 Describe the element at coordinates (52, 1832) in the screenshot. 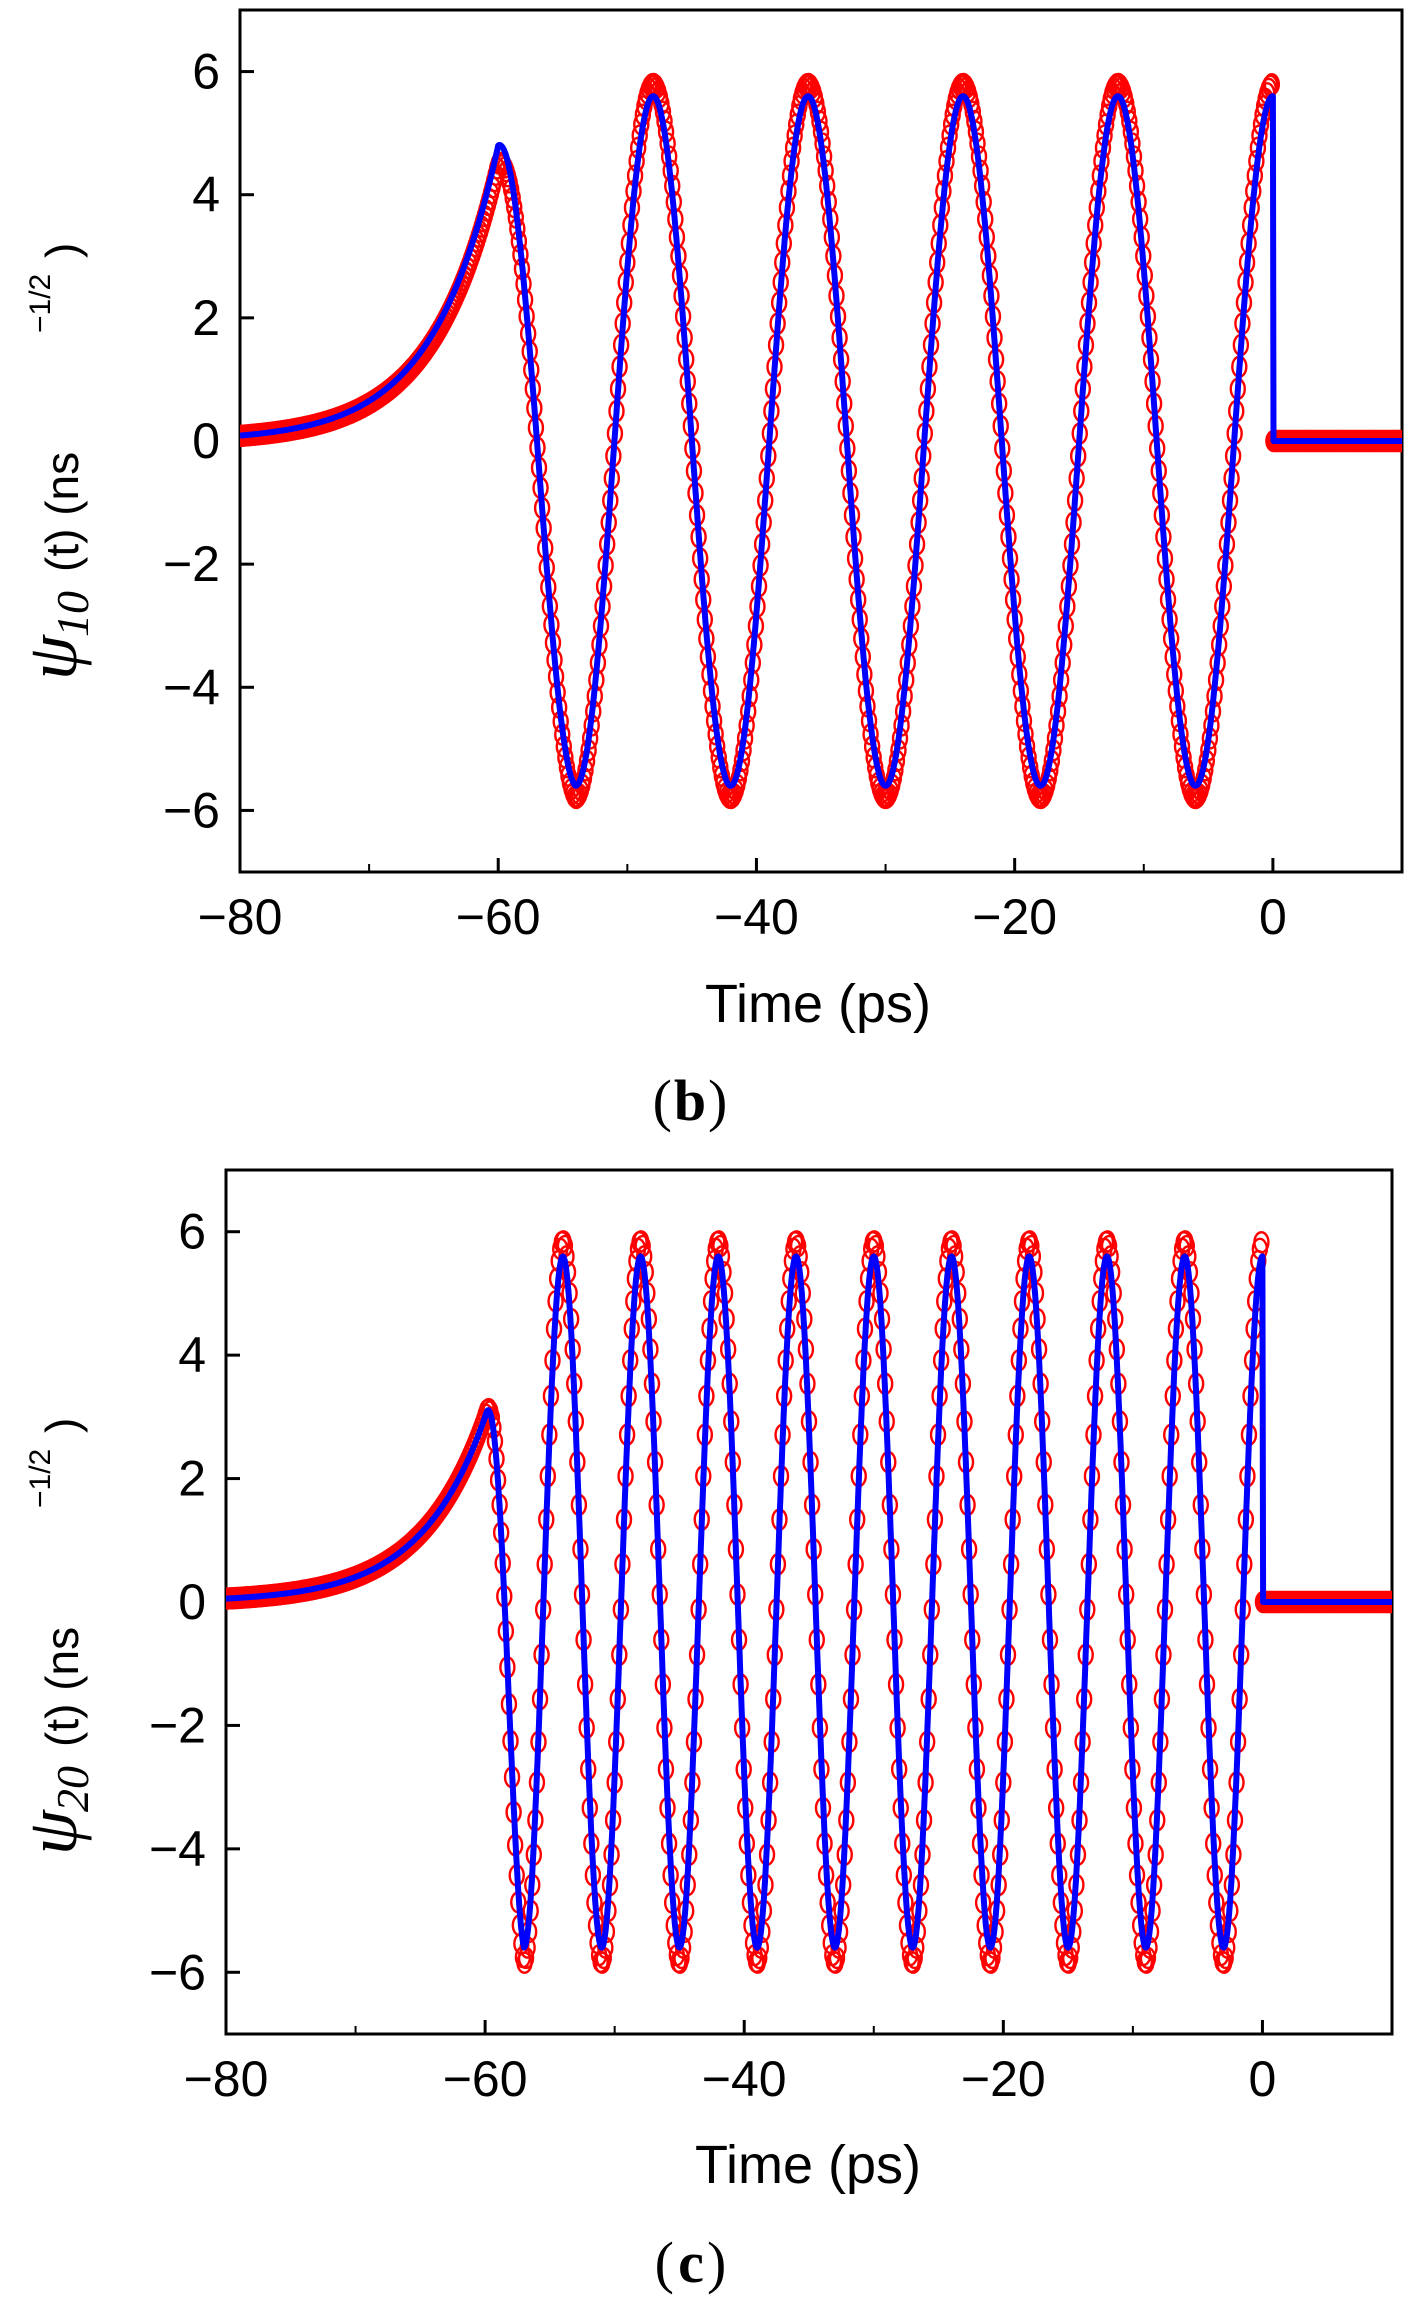

I see `ylabel-c-symbol: ψ` at that location.